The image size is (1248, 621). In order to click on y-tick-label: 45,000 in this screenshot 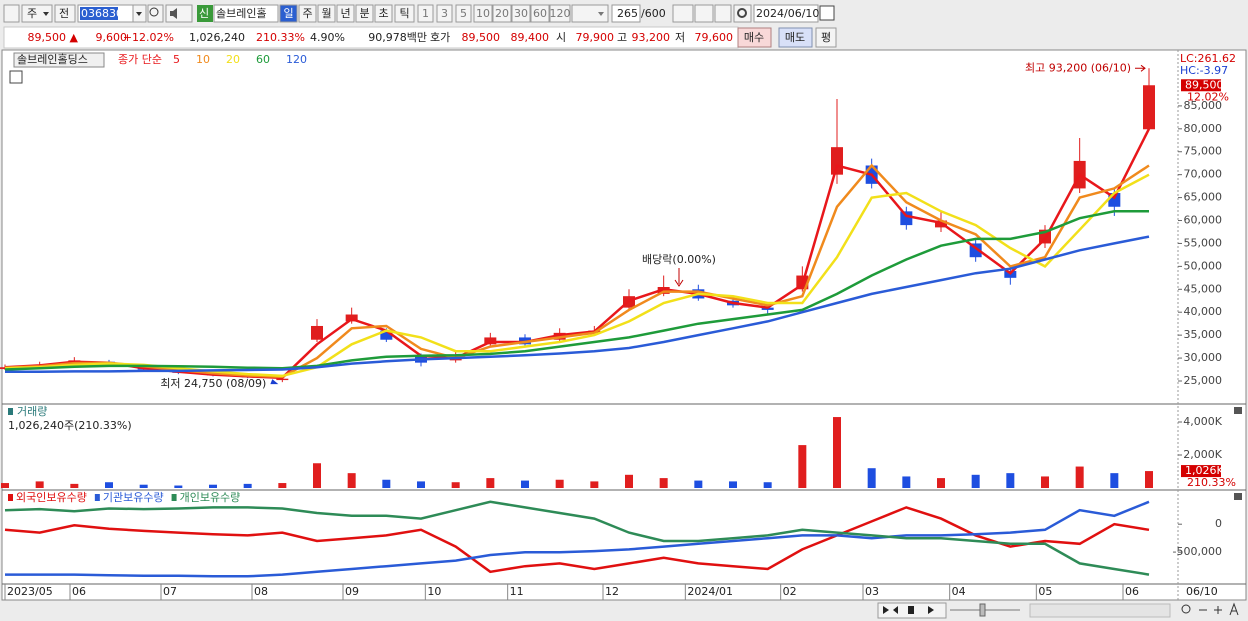, I will do `click(1203, 288)`.